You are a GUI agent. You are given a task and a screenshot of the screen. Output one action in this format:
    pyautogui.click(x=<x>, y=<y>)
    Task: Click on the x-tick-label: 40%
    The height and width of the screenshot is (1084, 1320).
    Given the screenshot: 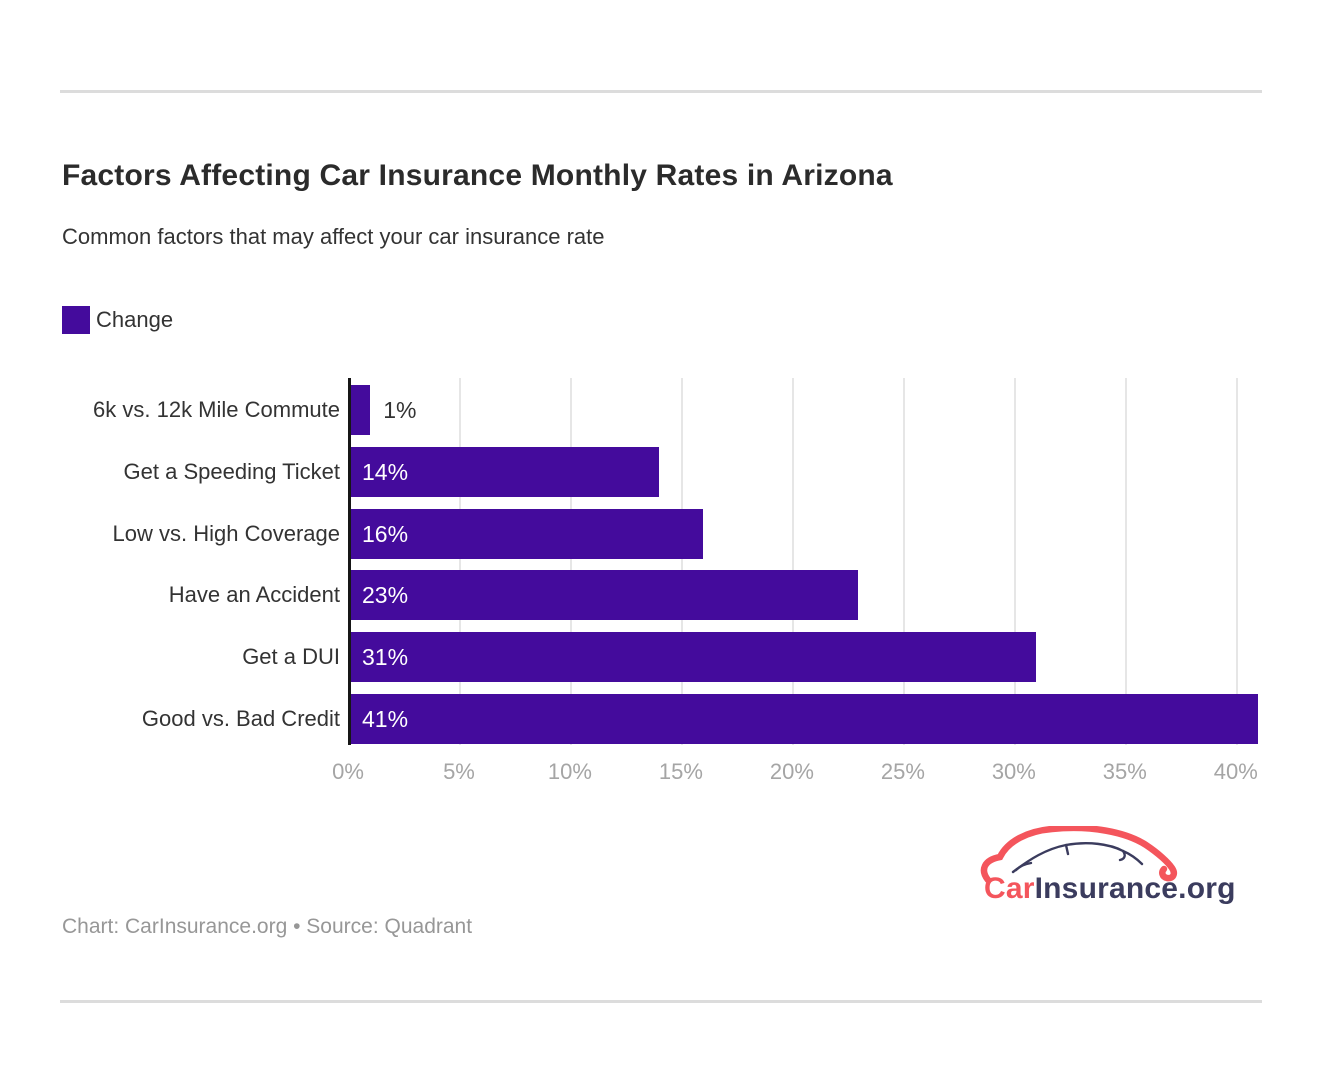 What is the action you would take?
    pyautogui.click(x=1235, y=771)
    